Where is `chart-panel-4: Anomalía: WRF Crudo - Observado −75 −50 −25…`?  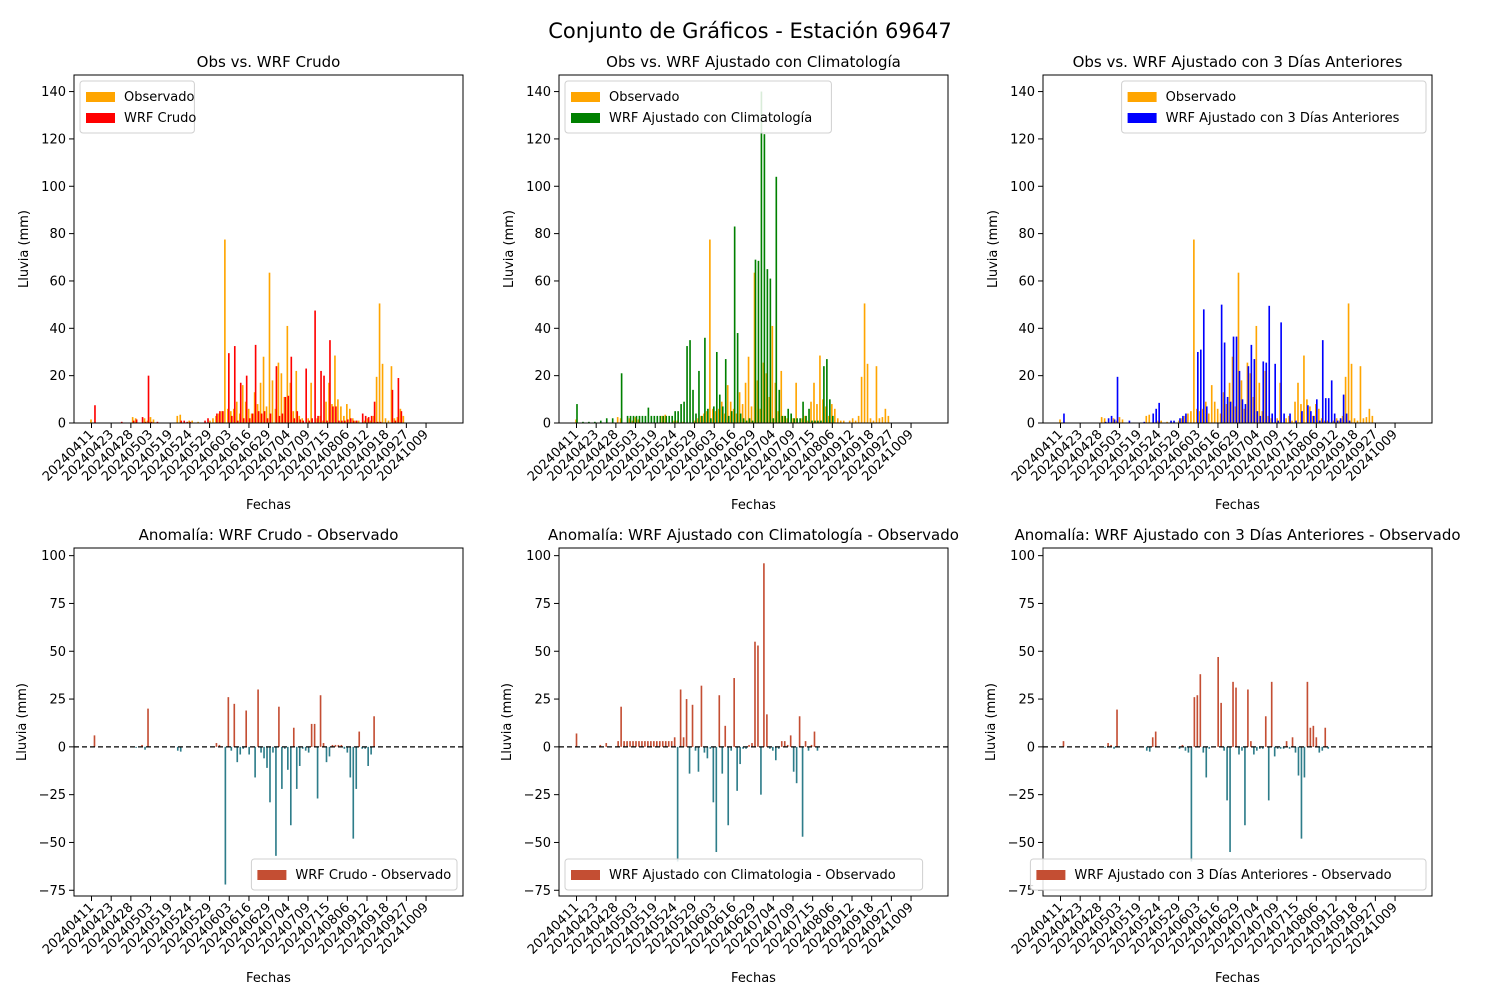 chart-panel-4: Anomalía: WRF Crudo - Observado −75 −50 −25… is located at coordinates (239, 756).